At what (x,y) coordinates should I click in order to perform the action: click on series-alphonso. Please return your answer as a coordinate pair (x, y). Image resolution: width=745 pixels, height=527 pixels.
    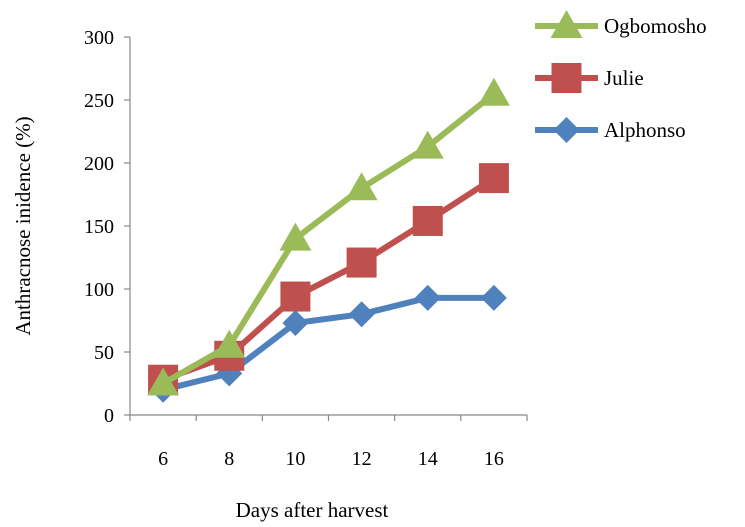
    Looking at the image, I should click on (328, 343).